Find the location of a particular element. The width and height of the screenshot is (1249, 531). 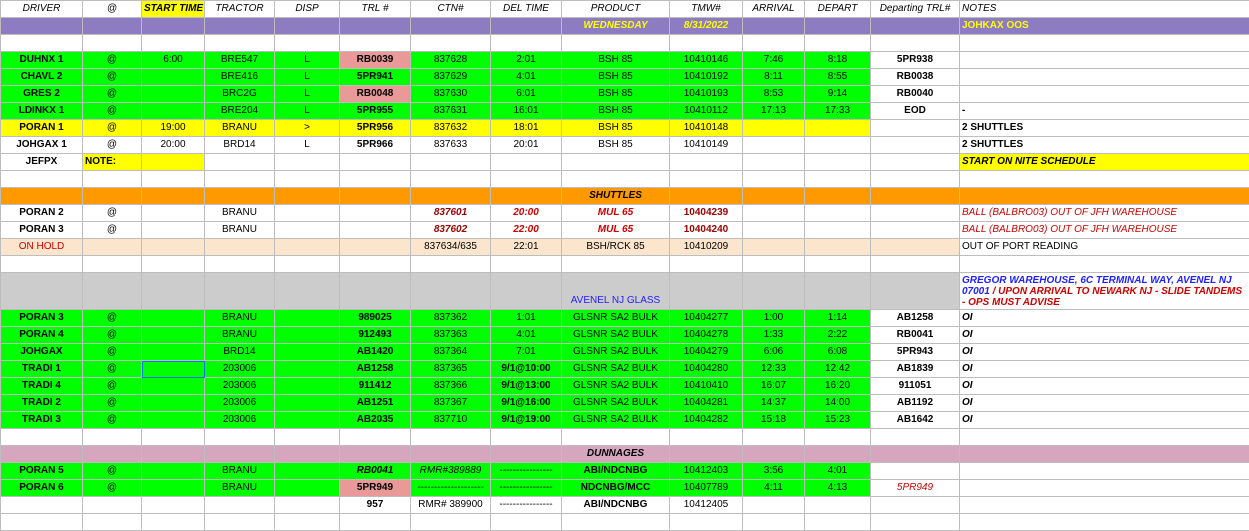

cell-ctn: RMR# 389900 is located at coordinates (451, 505).